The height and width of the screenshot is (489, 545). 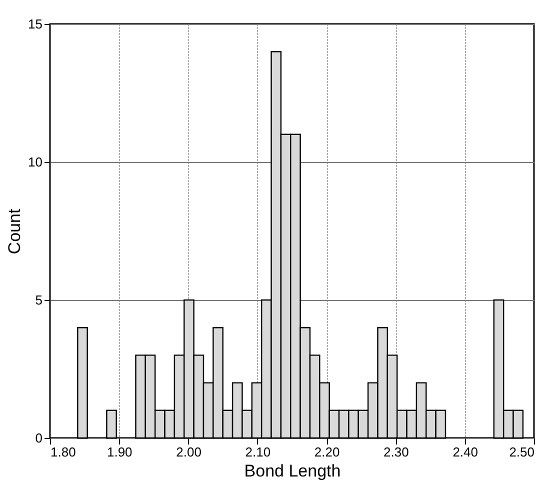 What do you see at coordinates (14, 231) in the screenshot?
I see `y-axis-title: Count` at bounding box center [14, 231].